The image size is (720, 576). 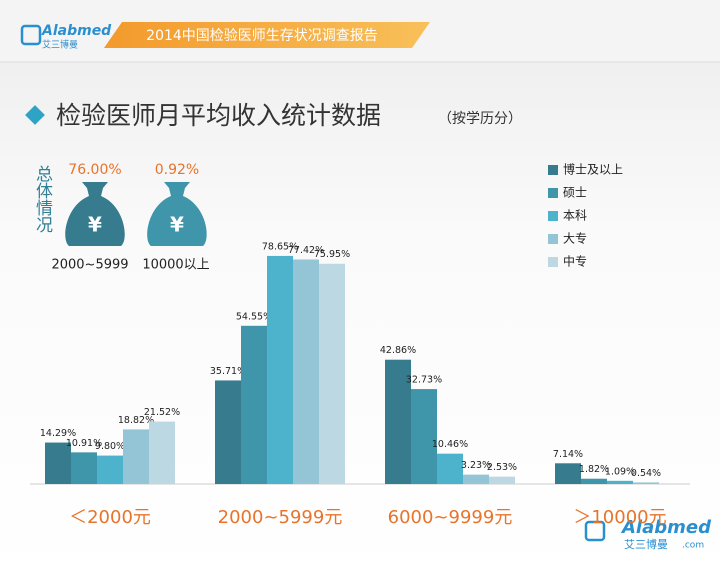 I want to click on x-tick-label: 2000~5999元, so click(x=280, y=517).